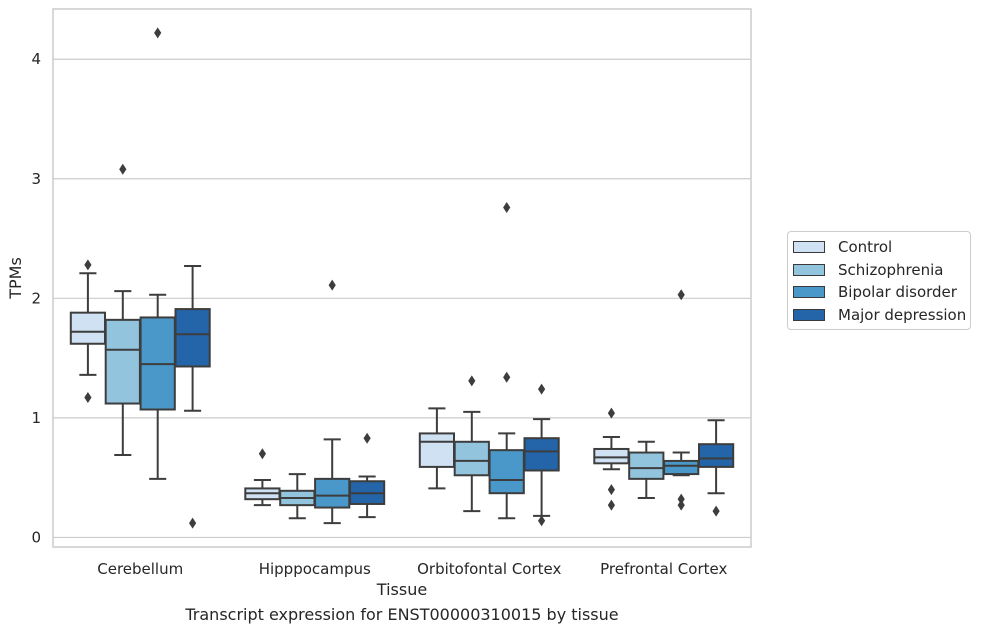 The height and width of the screenshot is (634, 983). I want to click on y-axis-label: TPMs, so click(15, 278).